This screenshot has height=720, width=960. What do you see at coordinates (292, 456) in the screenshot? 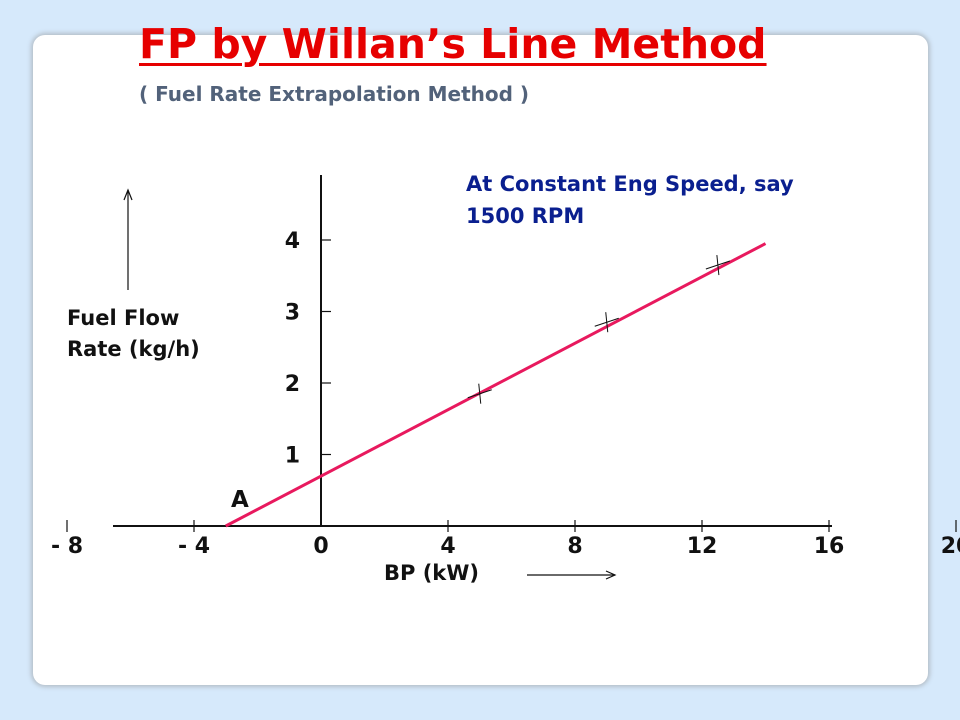
I see `y-tick-label: 1` at bounding box center [292, 456].